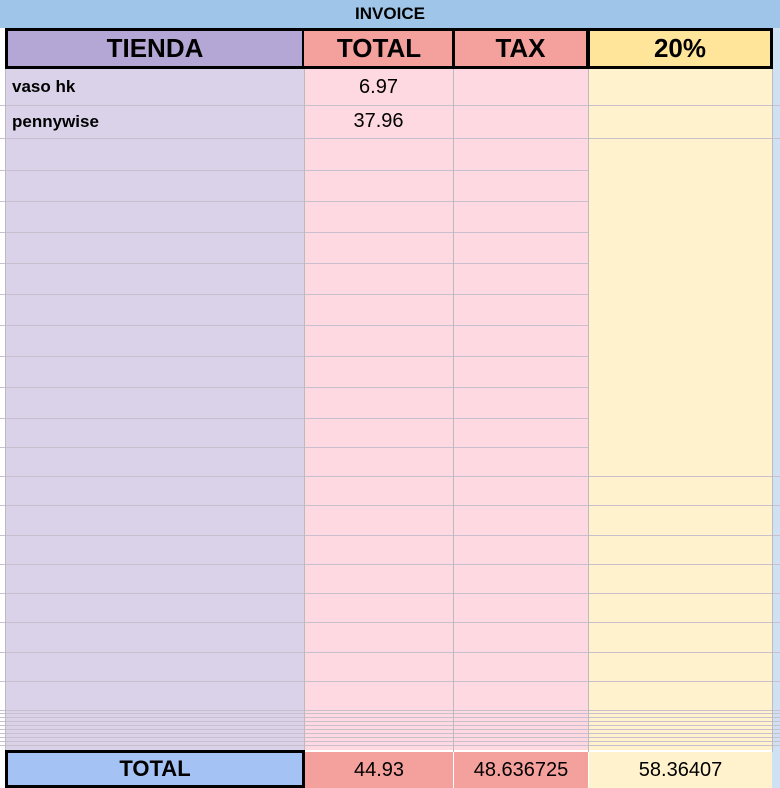 This screenshot has height=788, width=780. Describe the element at coordinates (55, 121) in the screenshot. I see `row-name: pennywise` at that location.